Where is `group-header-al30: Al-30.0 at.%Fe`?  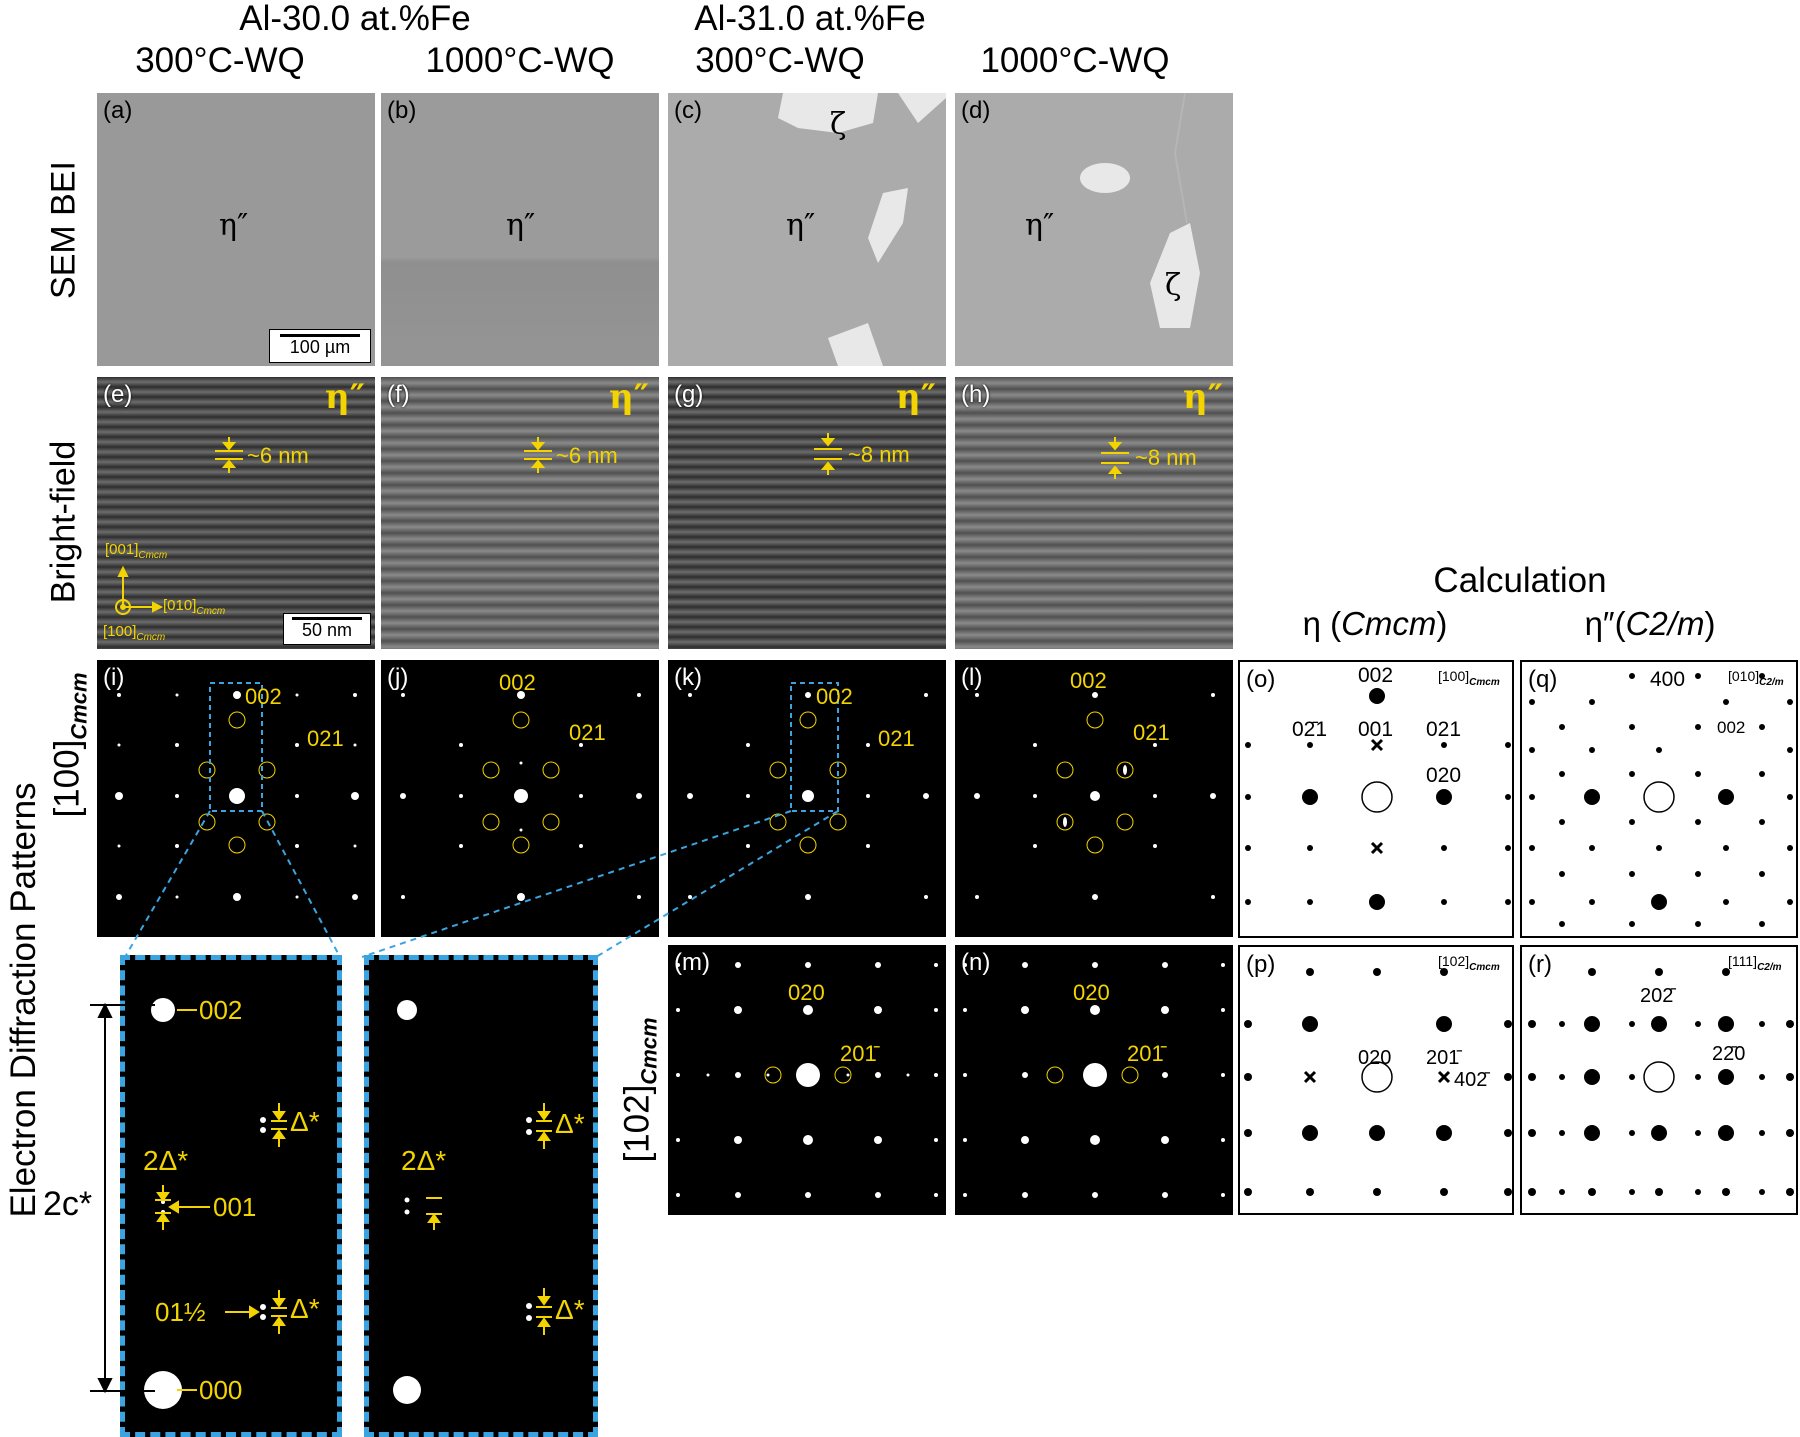 group-header-al30: Al-30.0 at.%Fe is located at coordinates (355, 19).